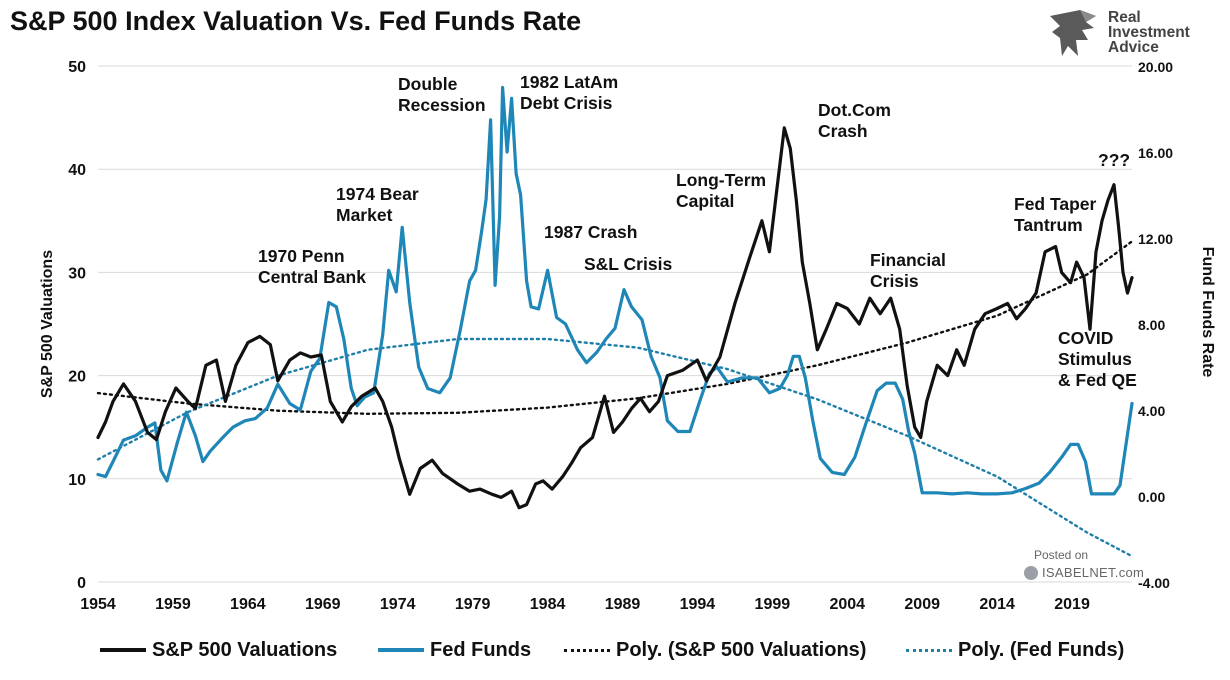 This screenshot has height=680, width=1230. Describe the element at coordinates (721, 180) in the screenshot. I see `annotation-label: Long-Term` at that location.